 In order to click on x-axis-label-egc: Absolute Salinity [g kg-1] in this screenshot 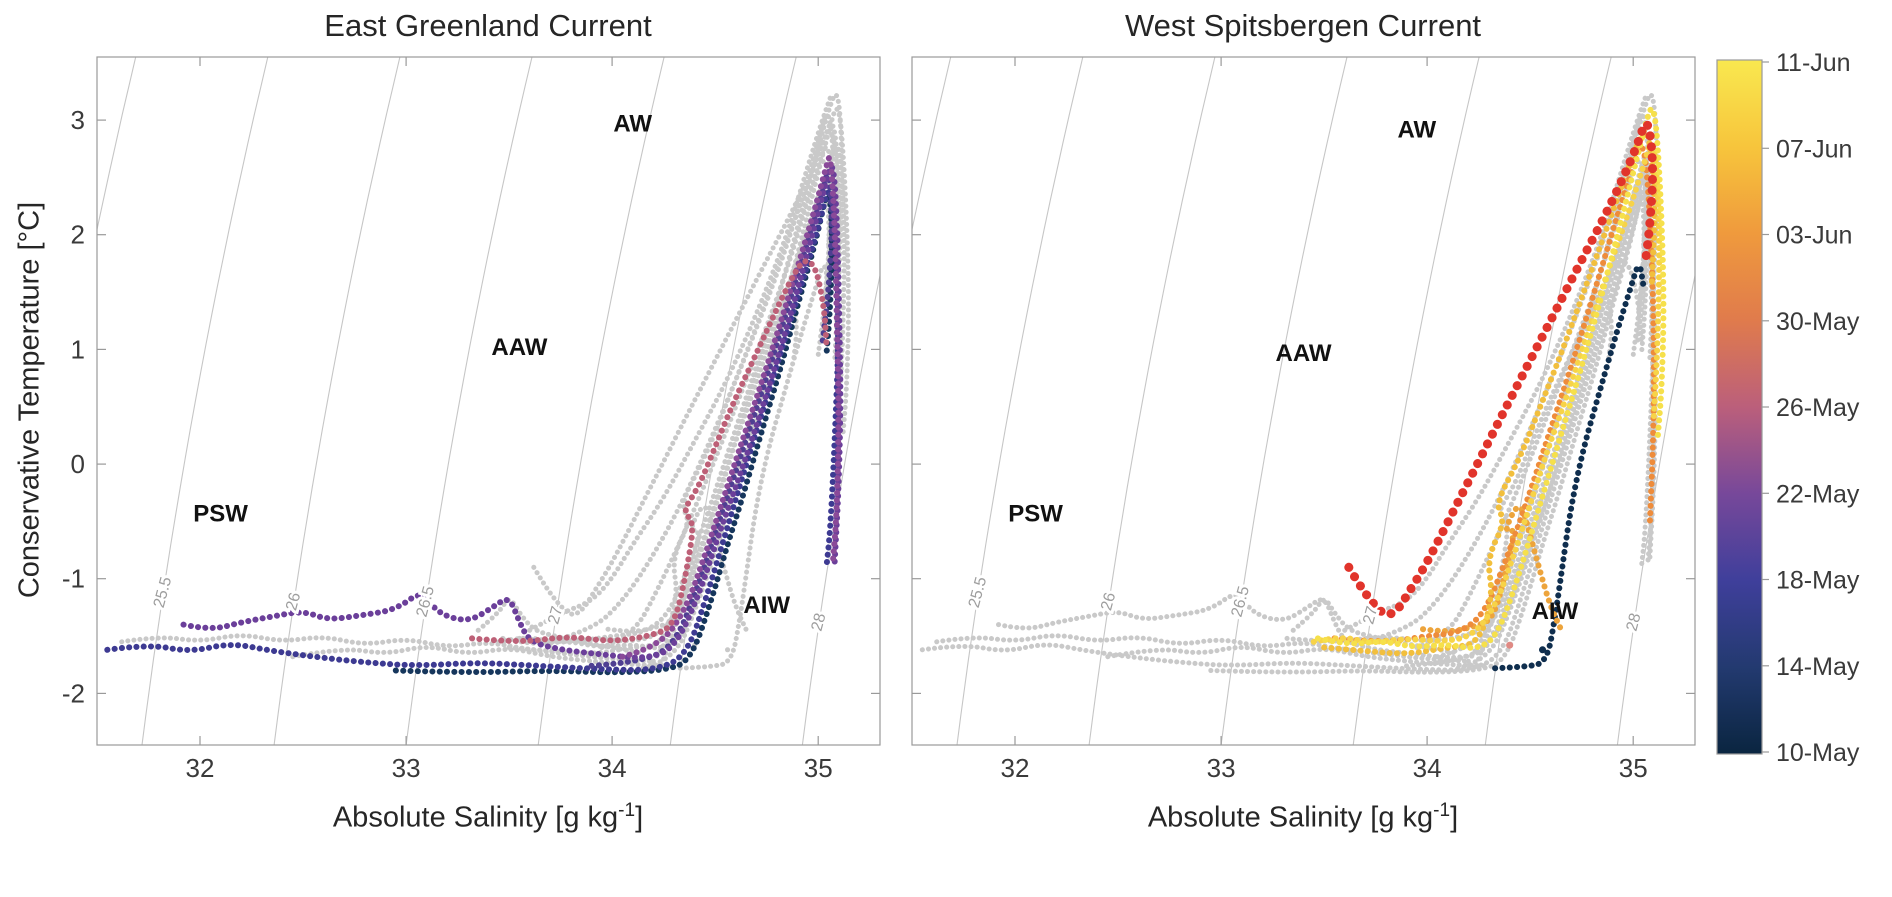, I will do `click(488, 817)`.